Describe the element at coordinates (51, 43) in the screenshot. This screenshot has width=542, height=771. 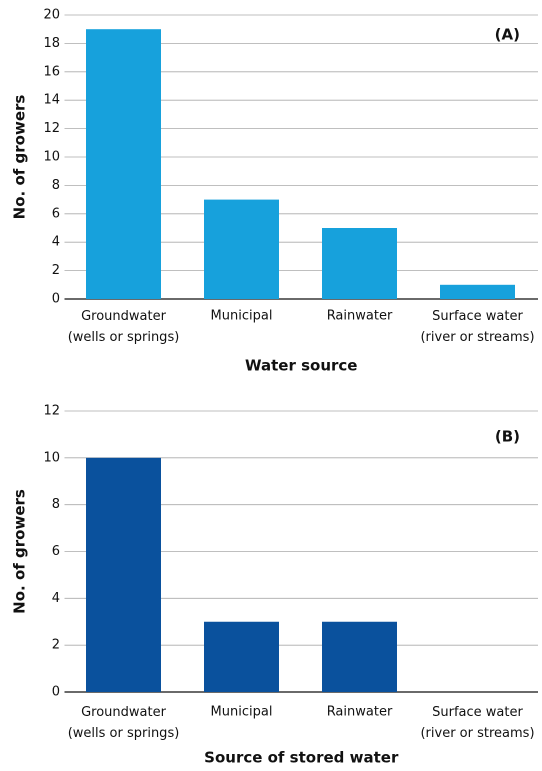
I see `y-tick-label: 18` at that location.